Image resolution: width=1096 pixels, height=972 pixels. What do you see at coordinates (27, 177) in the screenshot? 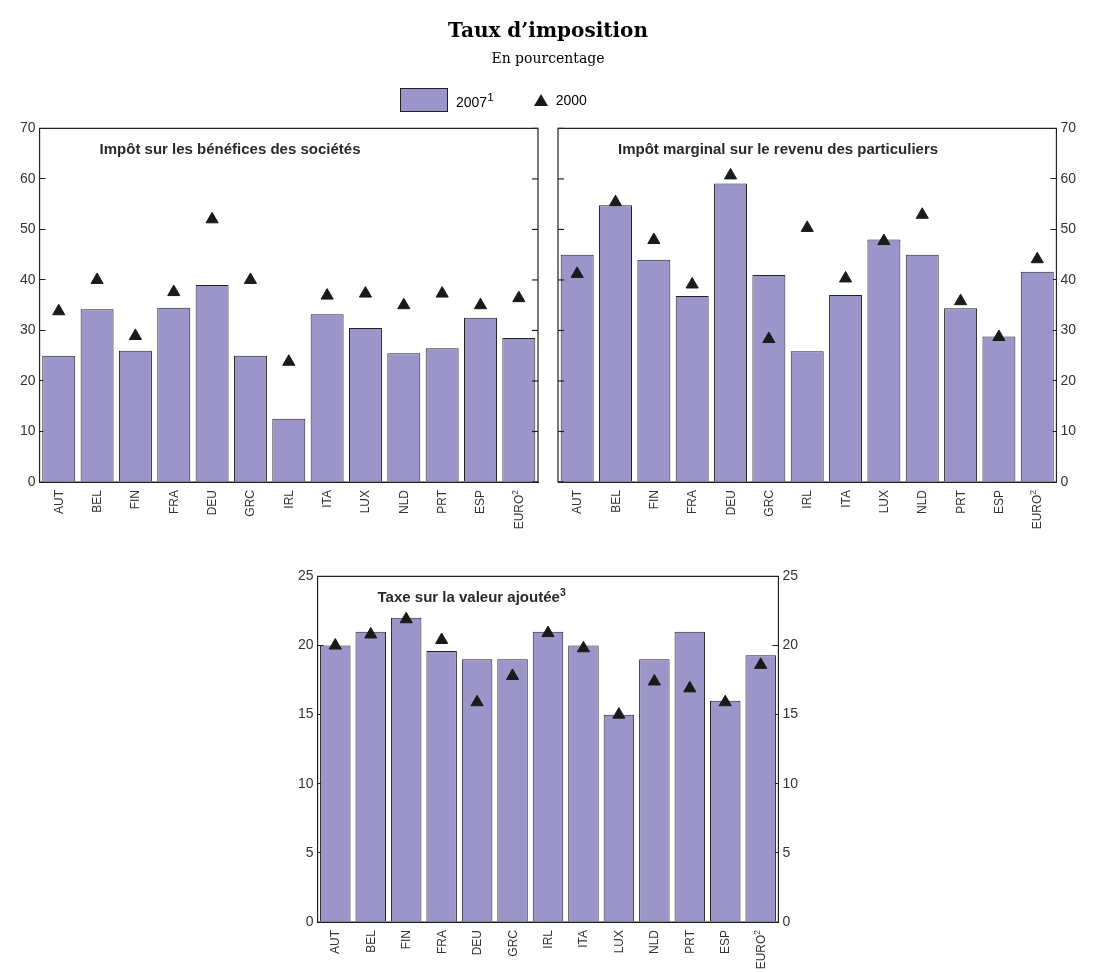
I see `y-tick-label: 60` at bounding box center [27, 177].